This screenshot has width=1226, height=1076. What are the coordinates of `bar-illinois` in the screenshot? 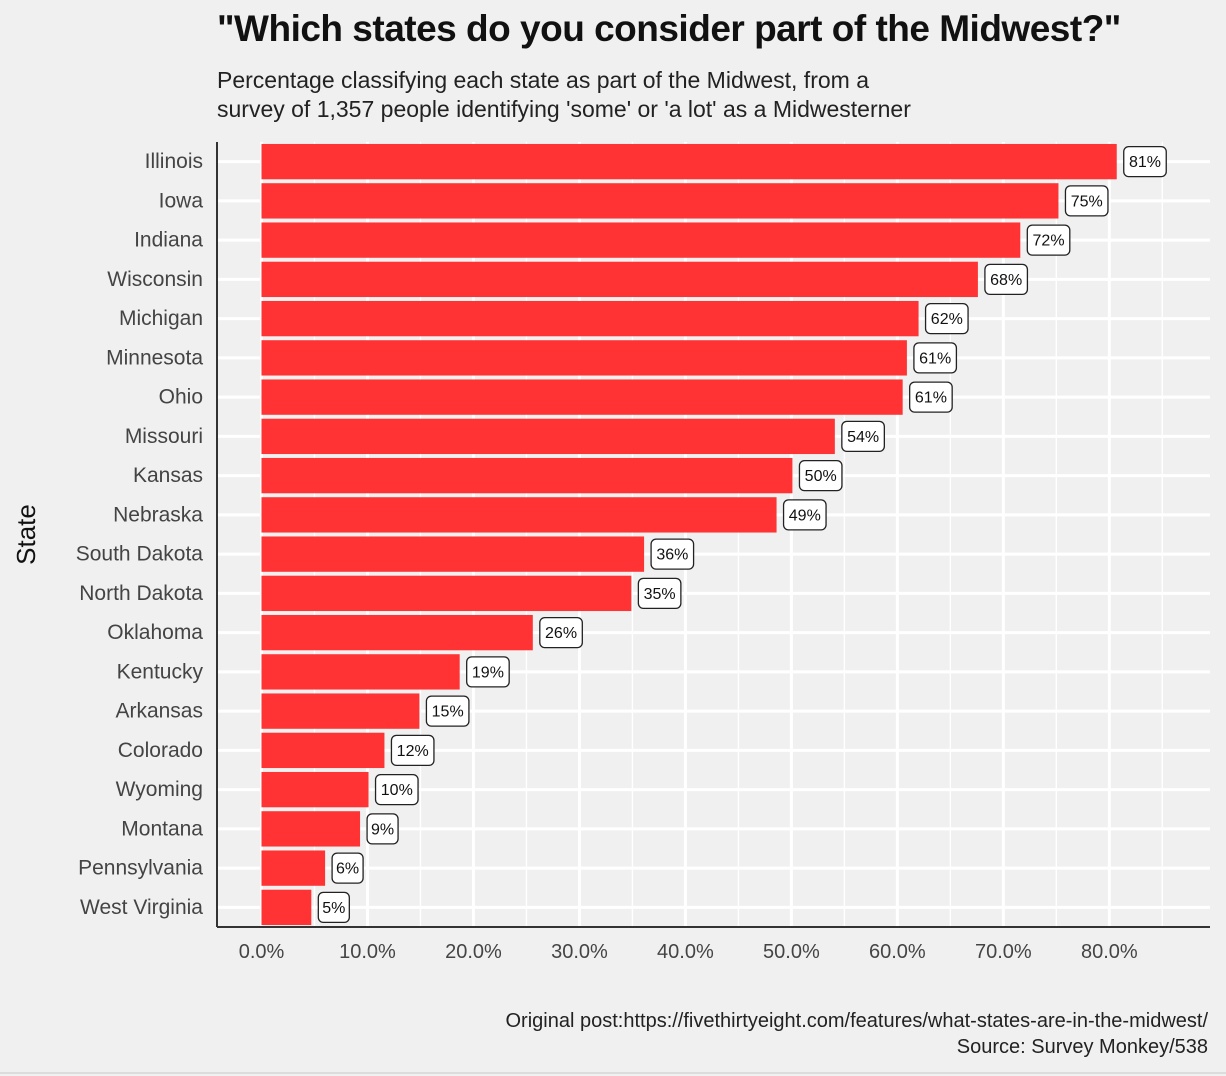 It's located at (689, 161).